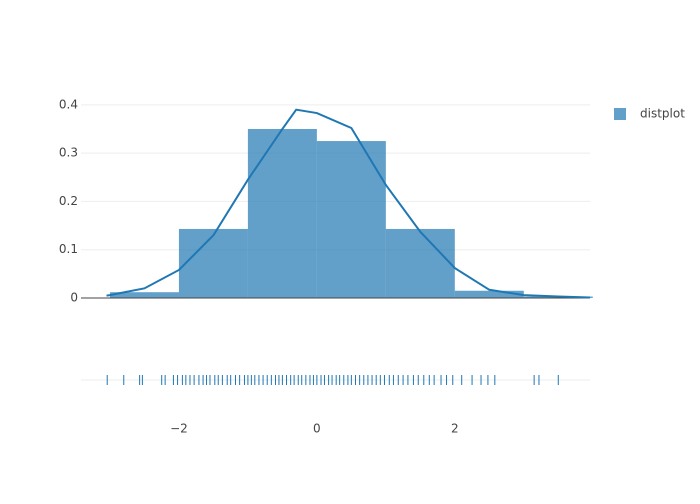 The height and width of the screenshot is (504, 700). I want to click on y-tick-label: 0.2, so click(68, 201).